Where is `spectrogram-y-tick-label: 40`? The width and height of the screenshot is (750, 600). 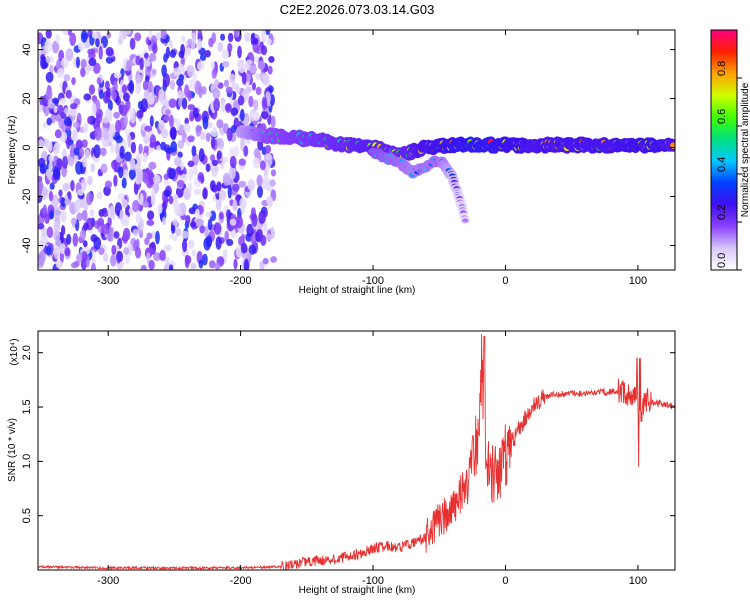 spectrogram-y-tick-label: 40 is located at coordinates (27, 49).